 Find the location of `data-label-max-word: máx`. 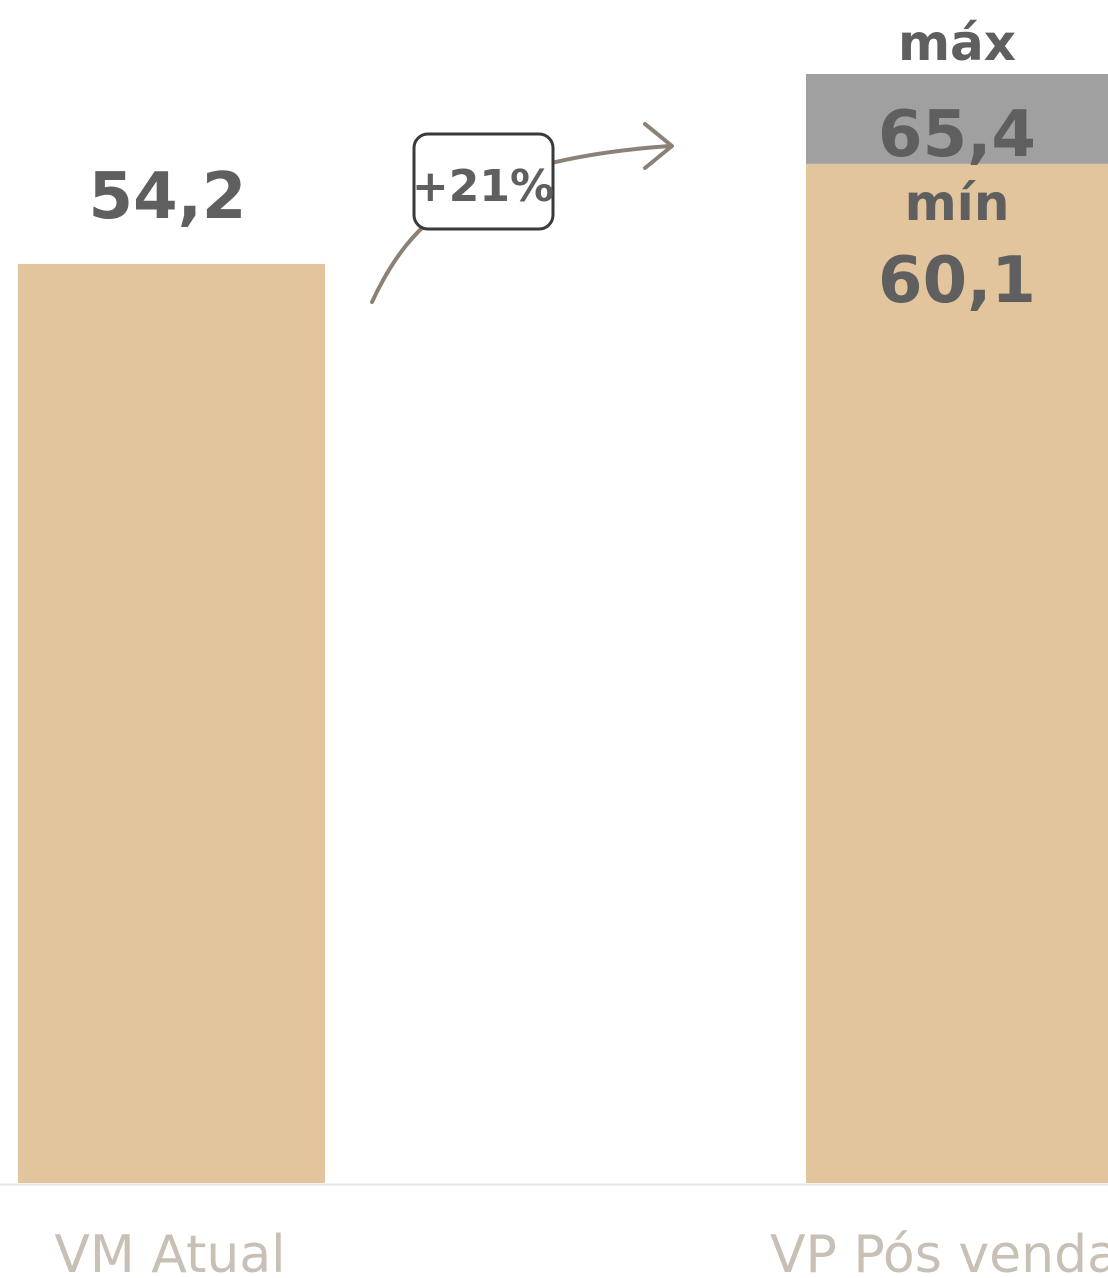

data-label-max-word: máx is located at coordinates (957, 43).